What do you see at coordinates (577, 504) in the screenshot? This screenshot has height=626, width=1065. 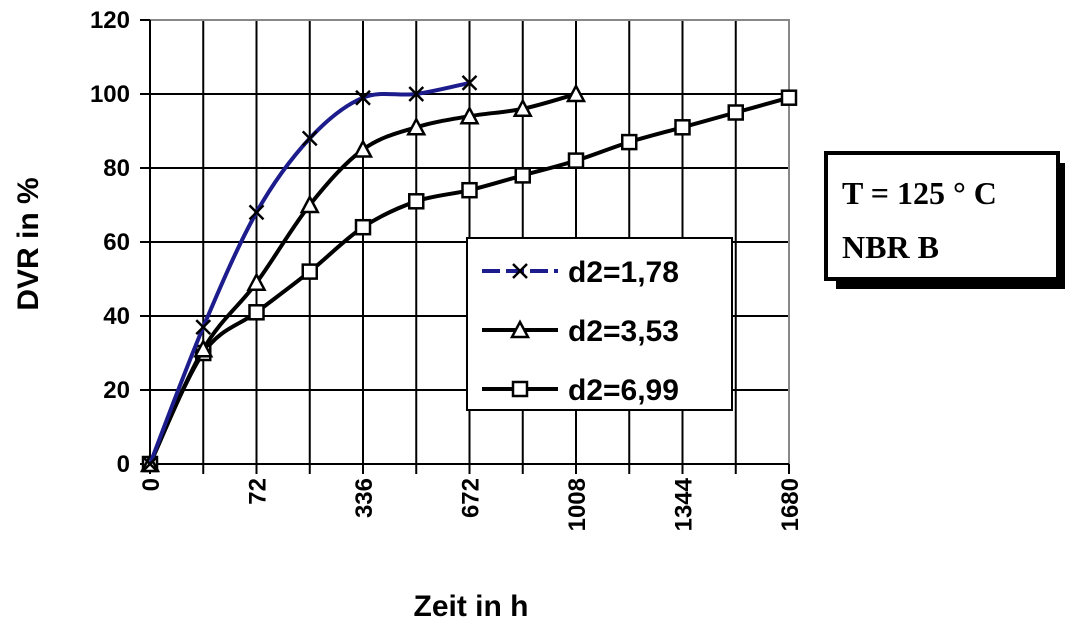 I see `x-tick-label: 1008` at bounding box center [577, 504].